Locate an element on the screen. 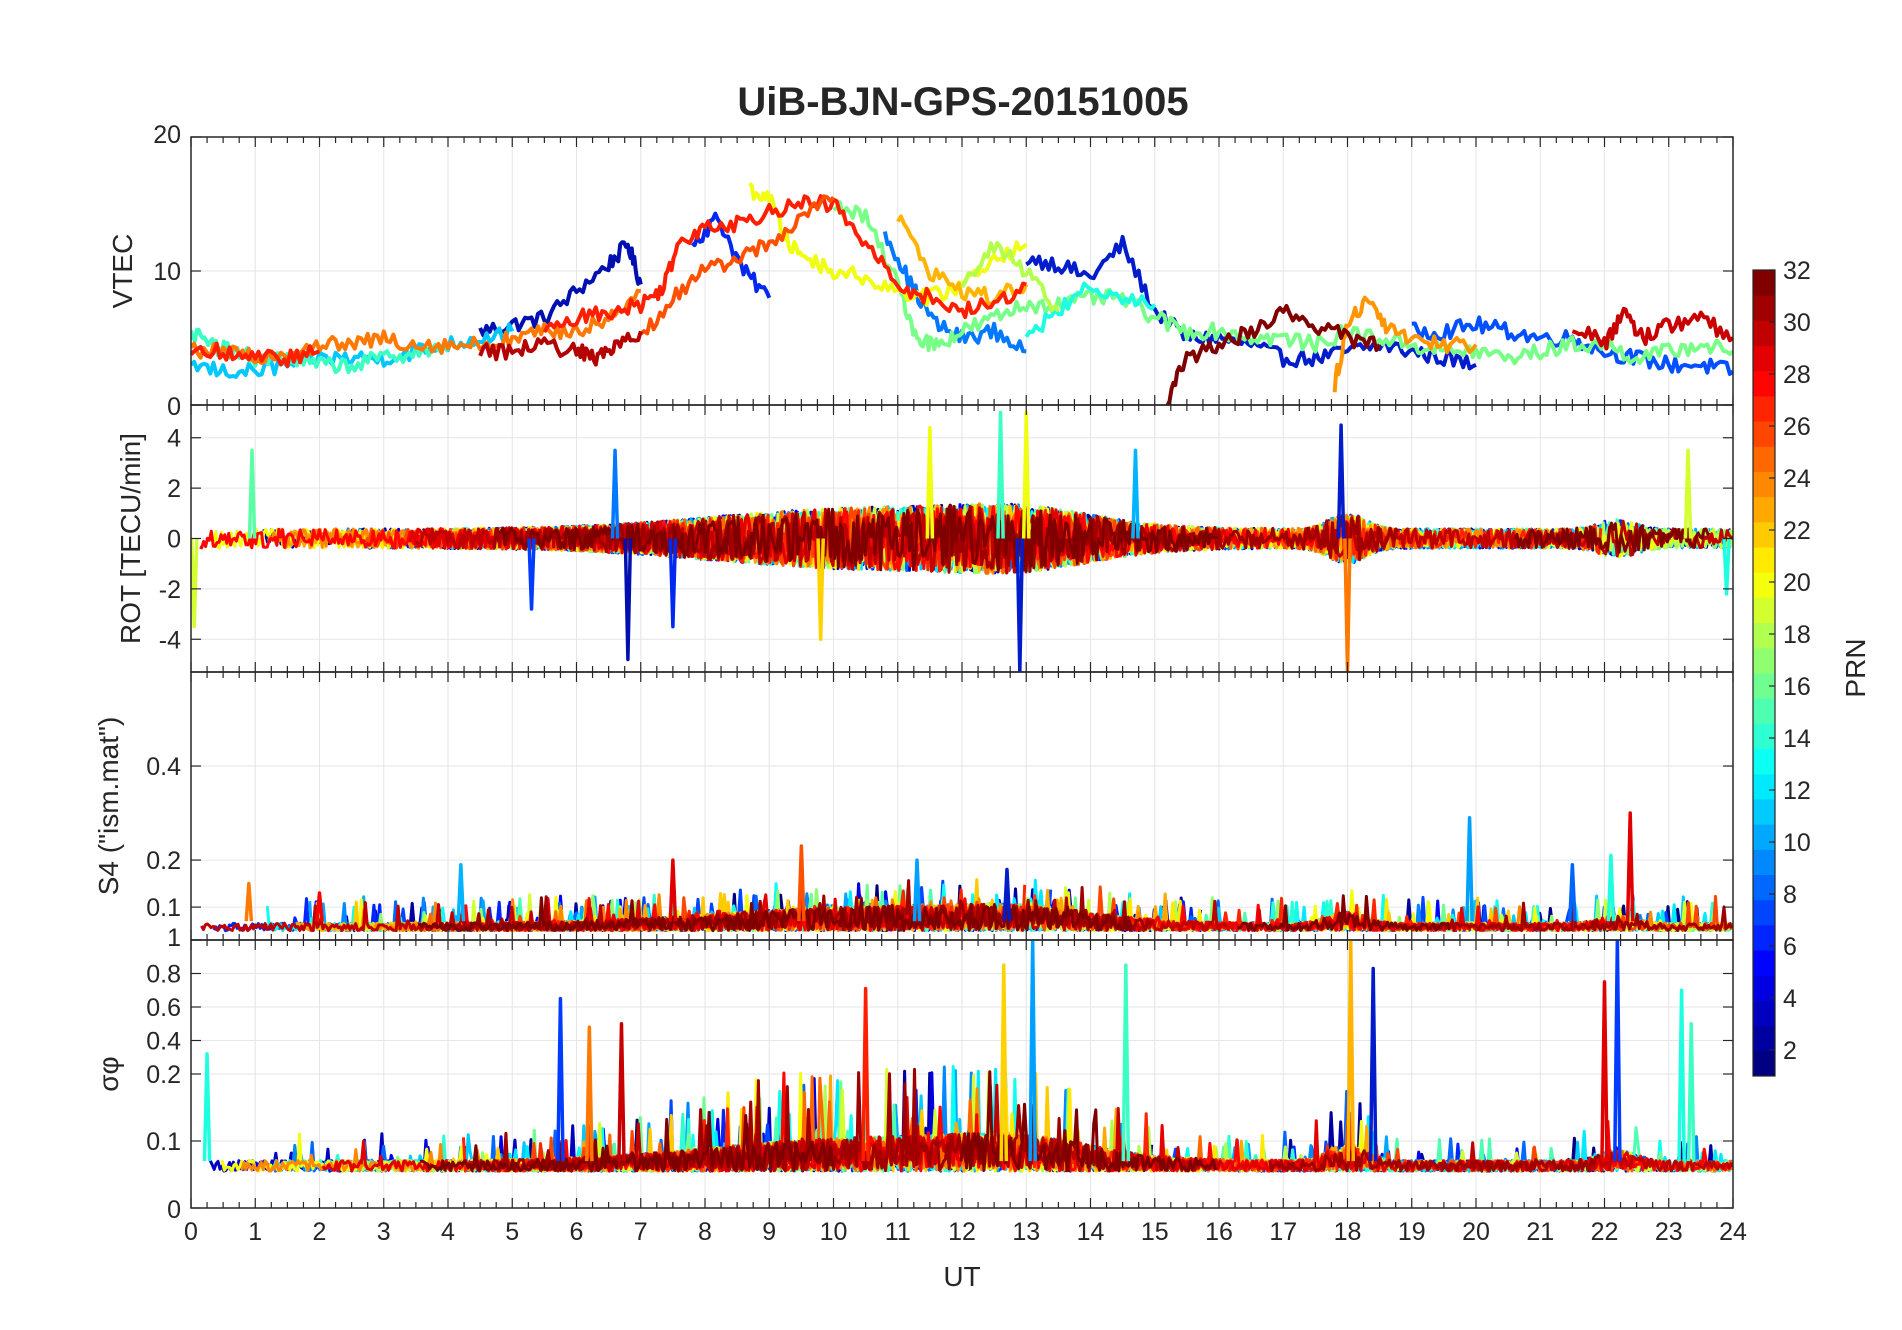 This screenshot has width=1902, height=1330. y-tick-label: 0.1 is located at coordinates (163, 1142).